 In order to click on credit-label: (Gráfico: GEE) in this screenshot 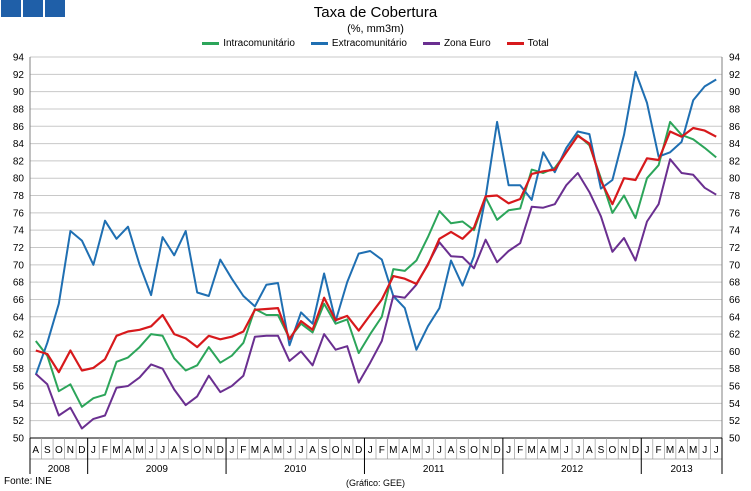, I will do `click(375, 483)`.